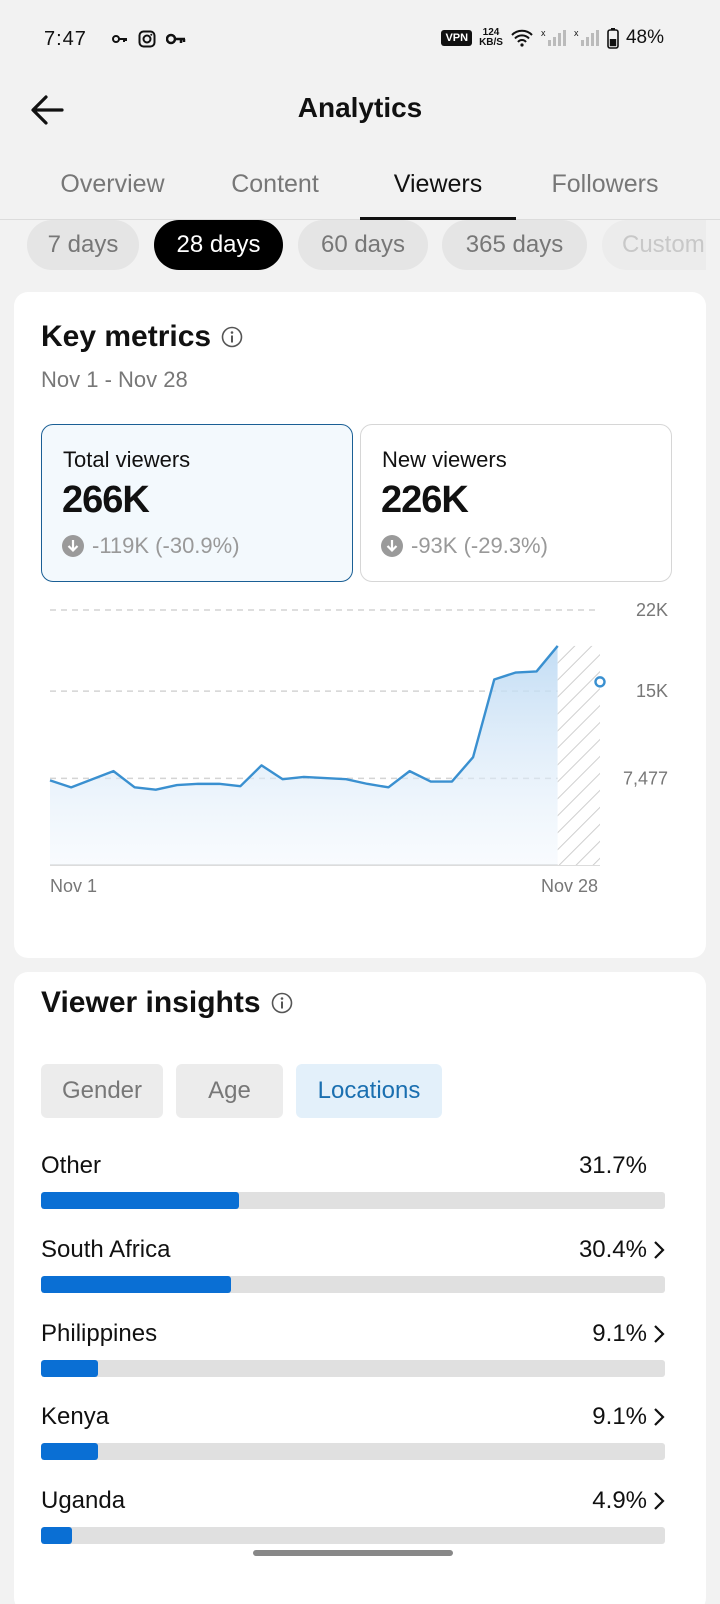  What do you see at coordinates (75, 1416) in the screenshot?
I see `location-name: Kenya` at bounding box center [75, 1416].